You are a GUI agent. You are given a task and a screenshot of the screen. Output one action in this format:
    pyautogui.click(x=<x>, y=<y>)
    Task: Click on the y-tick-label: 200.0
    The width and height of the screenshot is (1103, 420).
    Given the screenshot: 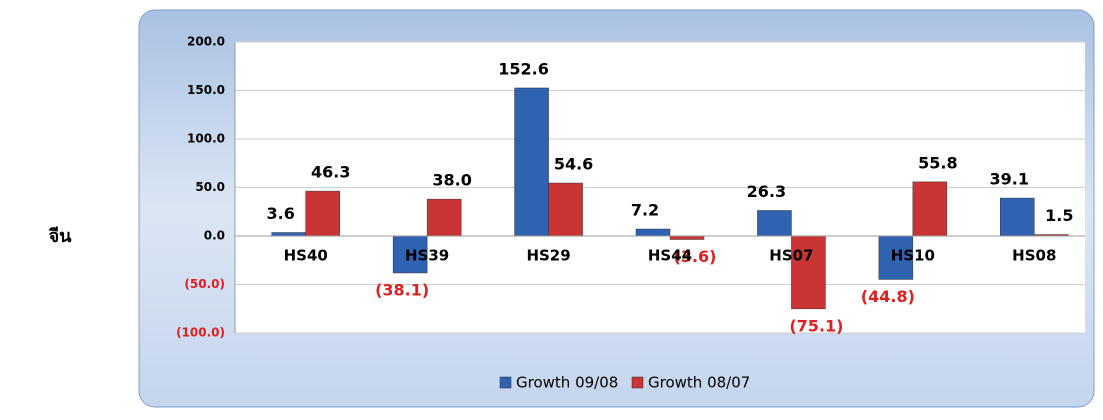 What is the action you would take?
    pyautogui.click(x=206, y=42)
    